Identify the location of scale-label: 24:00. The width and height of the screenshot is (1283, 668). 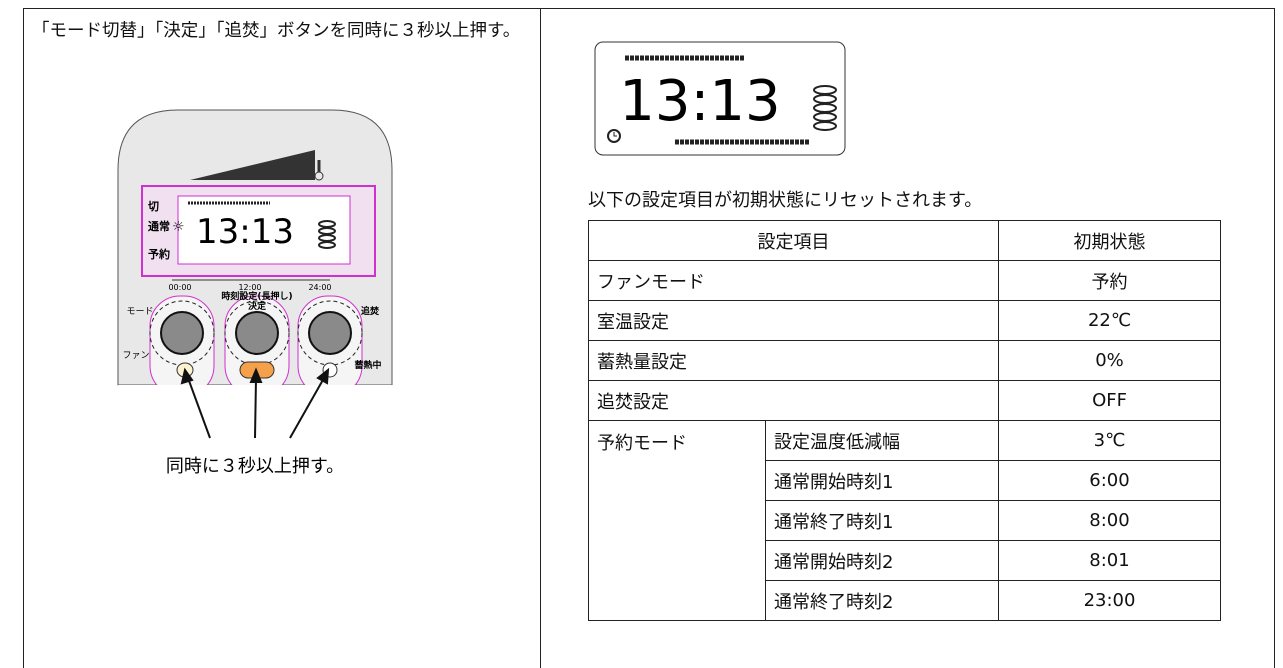
(319, 287).